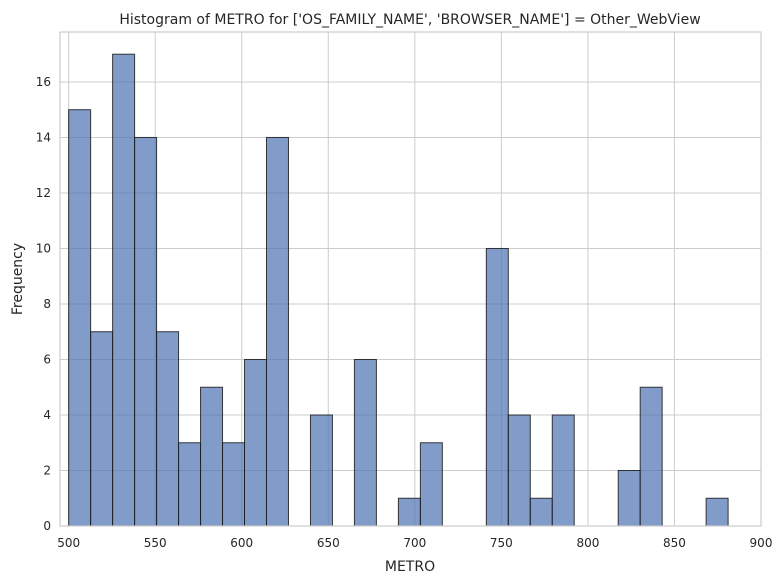 The width and height of the screenshot is (783, 584). I want to click on y-tick-label: 12, so click(43, 193).